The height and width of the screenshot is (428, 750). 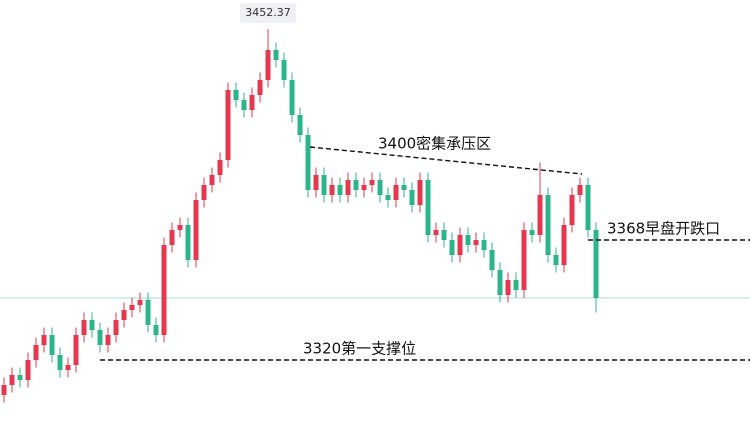 I want to click on annotation-text: 3400密集承压区, so click(x=434, y=144).